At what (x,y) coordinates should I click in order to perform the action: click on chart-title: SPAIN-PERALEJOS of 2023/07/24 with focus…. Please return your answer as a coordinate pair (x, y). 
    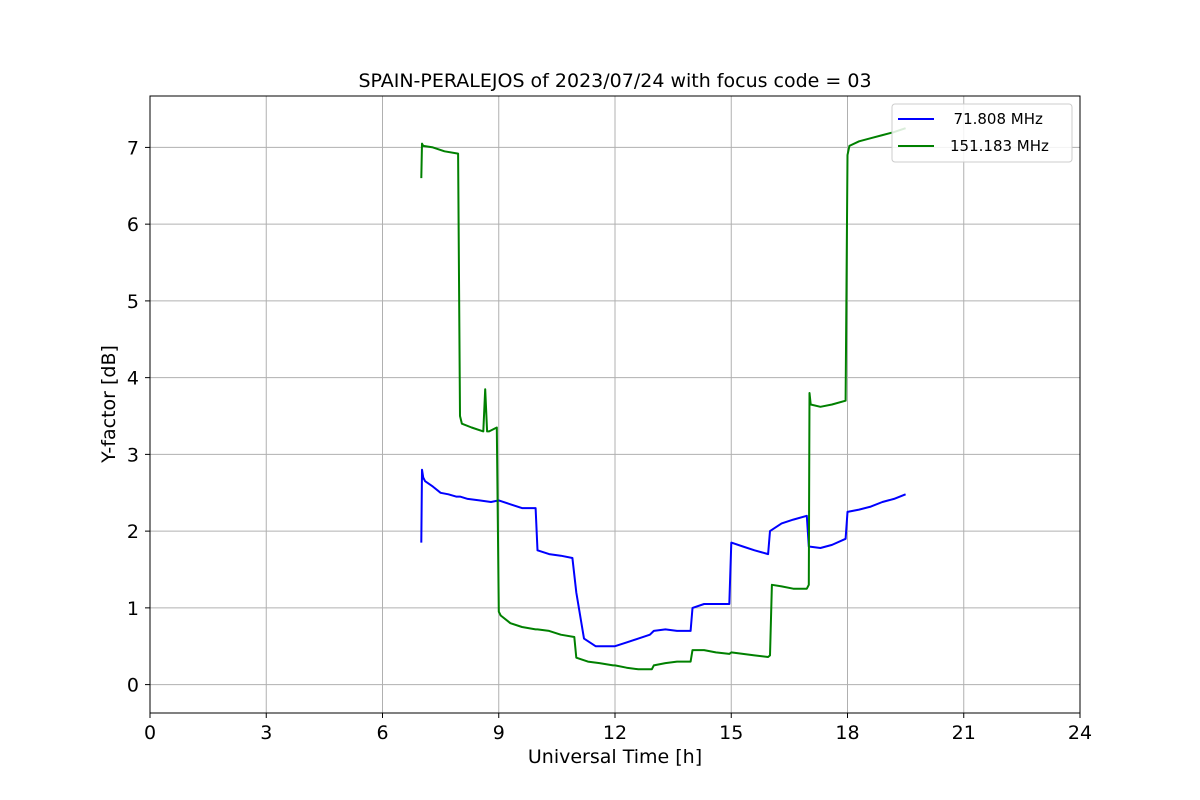
    Looking at the image, I should click on (614, 81).